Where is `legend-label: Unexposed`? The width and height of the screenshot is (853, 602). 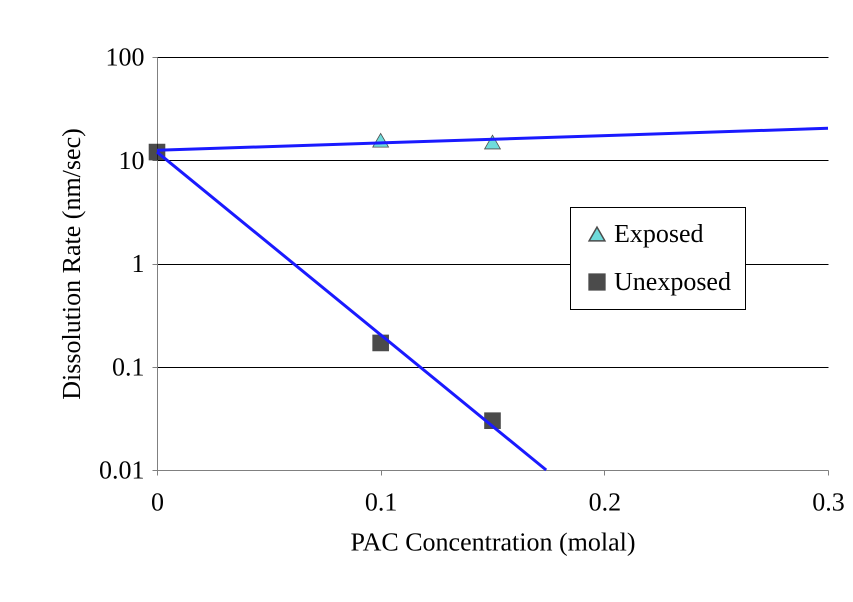
legend-label: Unexposed is located at coordinates (672, 281).